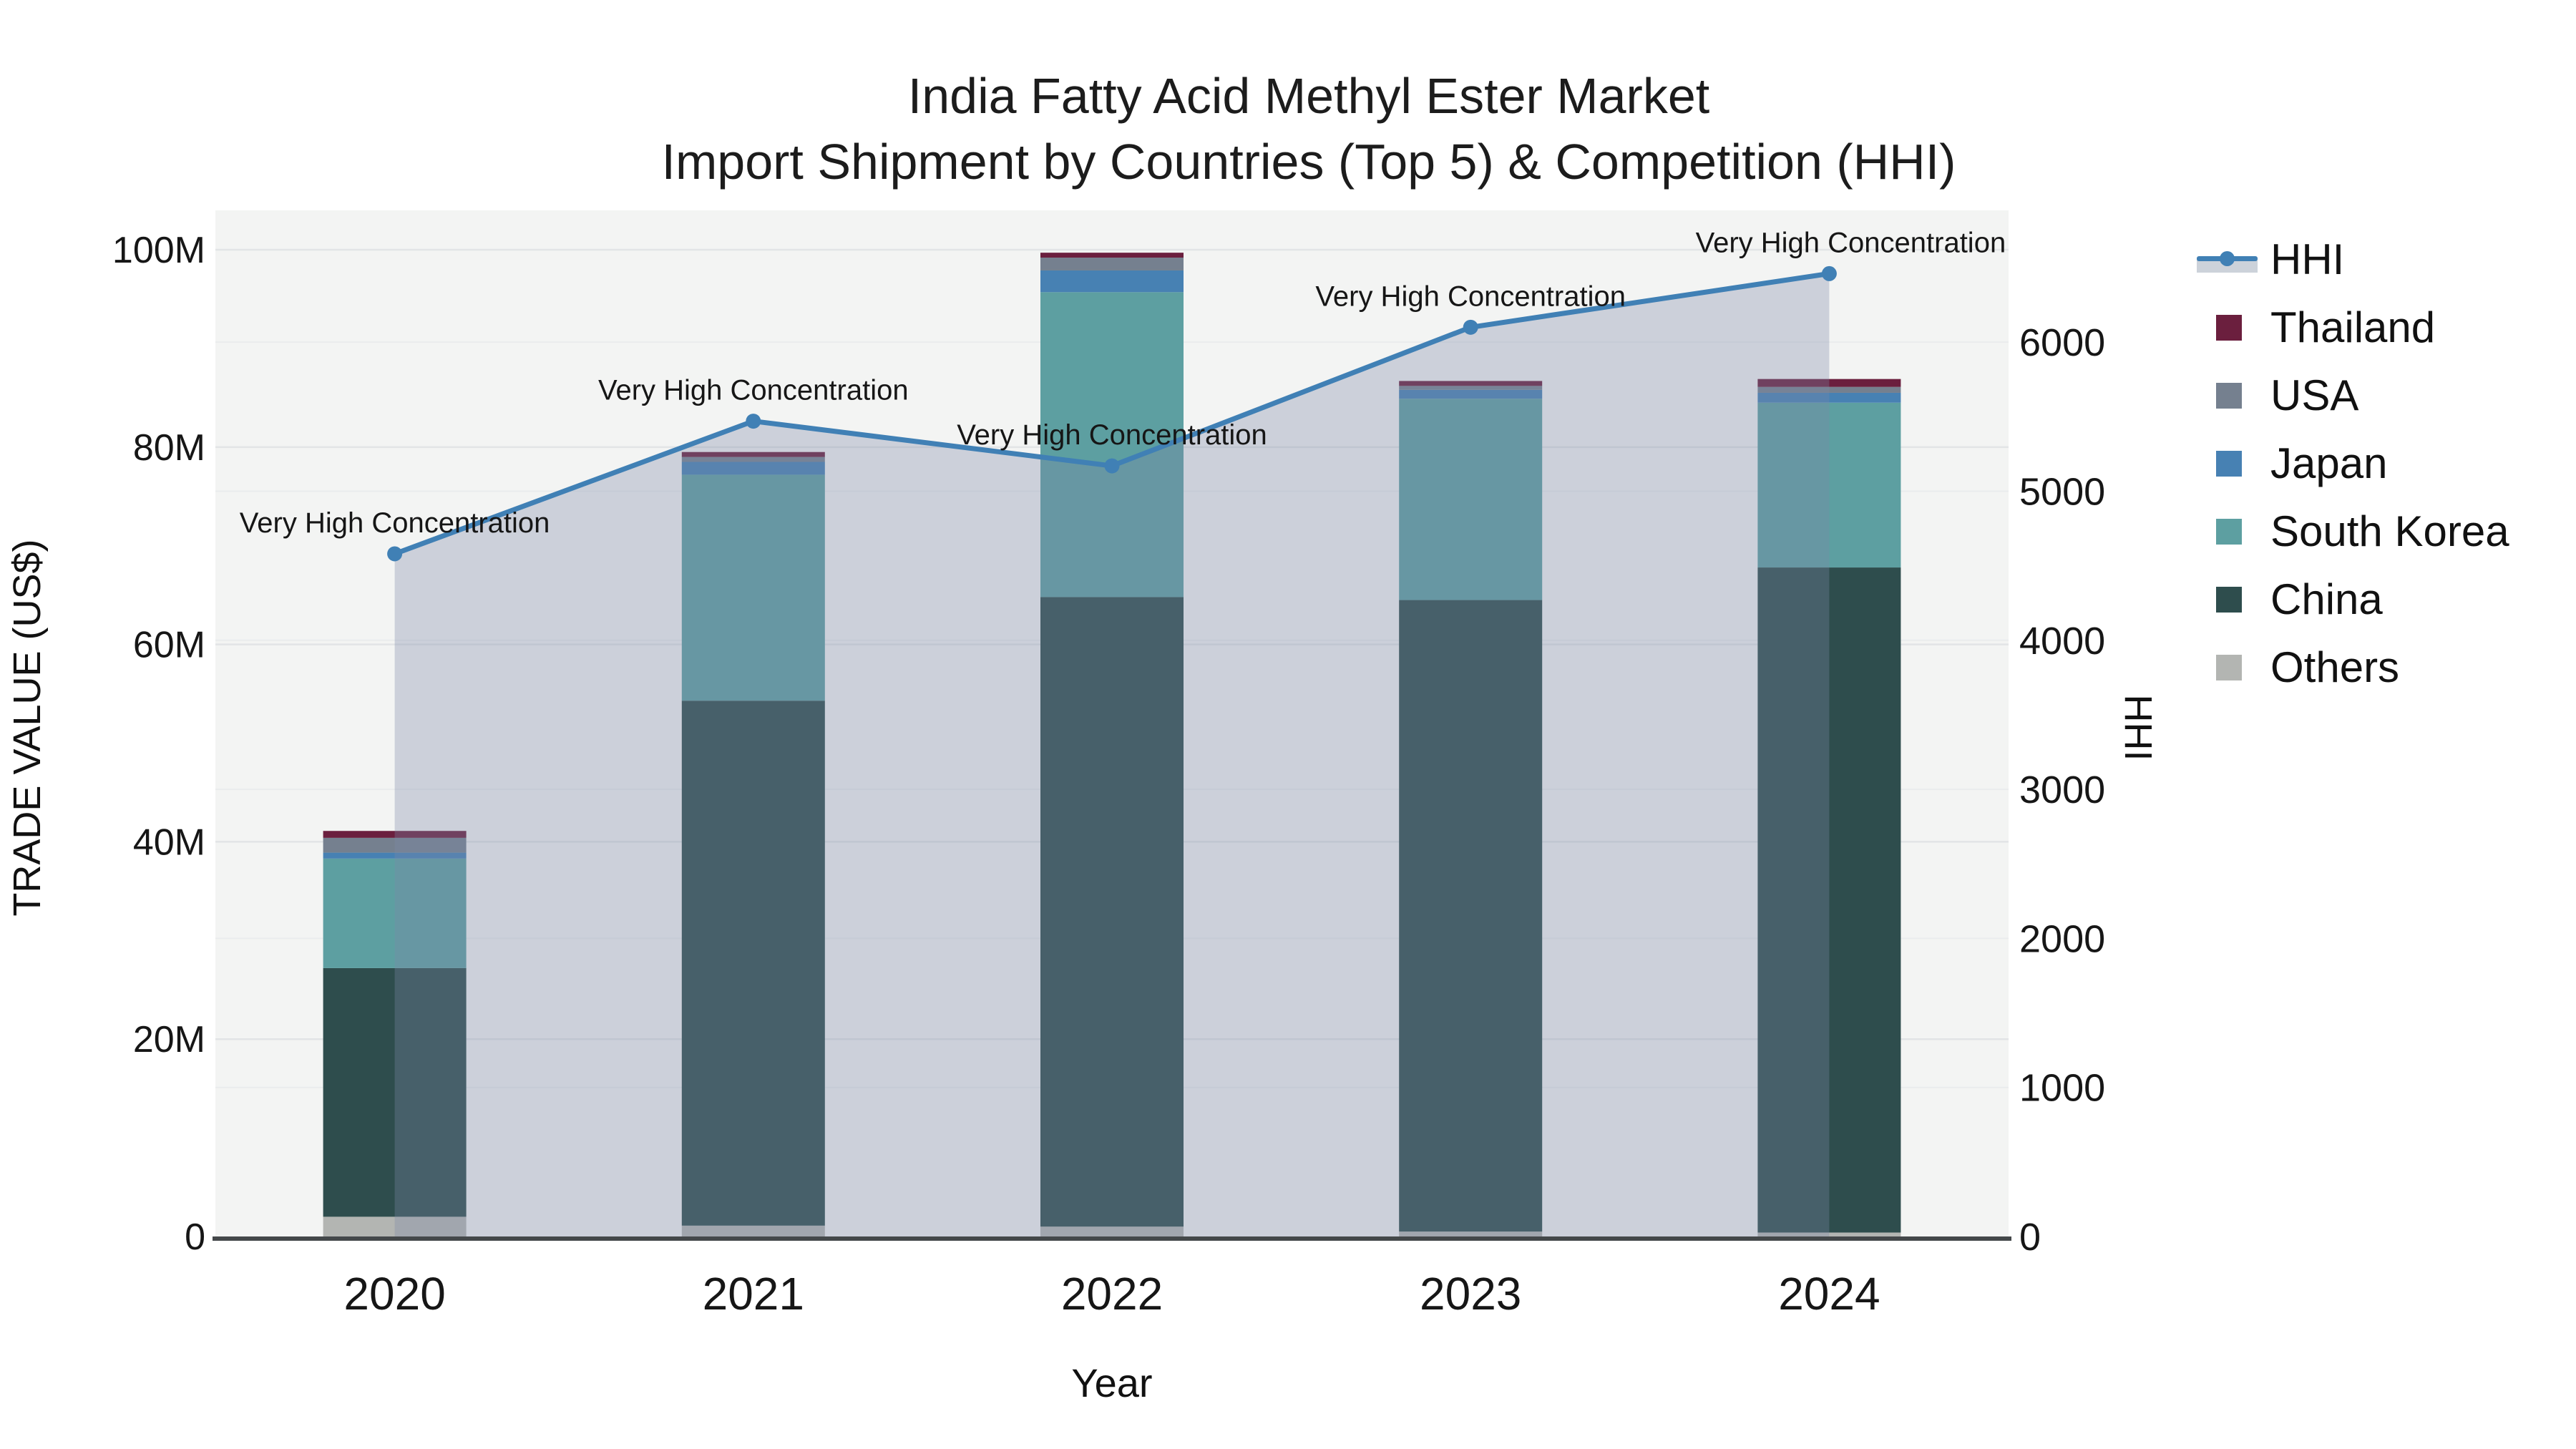 The width and height of the screenshot is (2576, 1449). What do you see at coordinates (1829, 1234) in the screenshot?
I see `bar-segment-2024-others` at bounding box center [1829, 1234].